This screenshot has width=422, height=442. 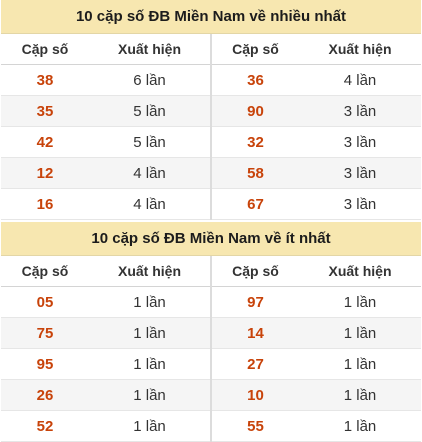 I want to click on pair-number: 10, so click(x=255, y=395).